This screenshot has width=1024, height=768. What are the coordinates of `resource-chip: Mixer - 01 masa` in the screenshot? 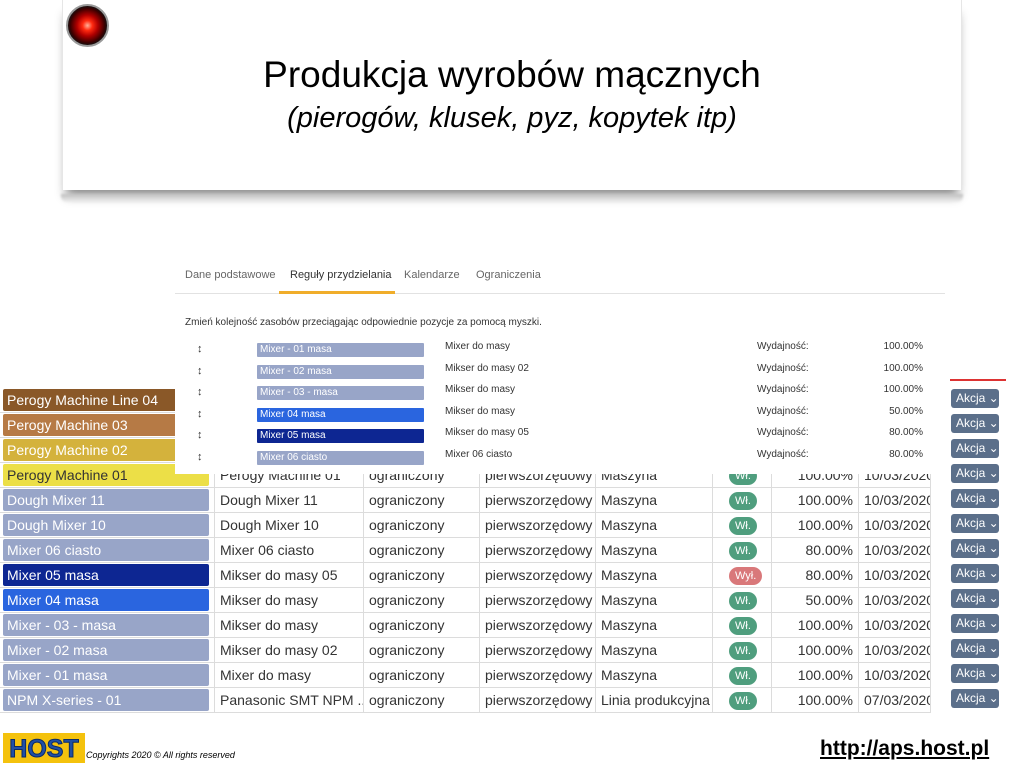 It's located at (106, 675).